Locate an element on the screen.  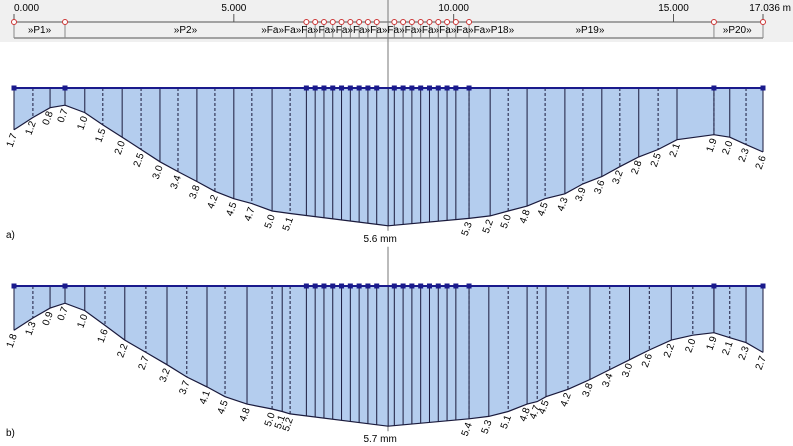
segment-label: »P2» is located at coordinates (186, 30).